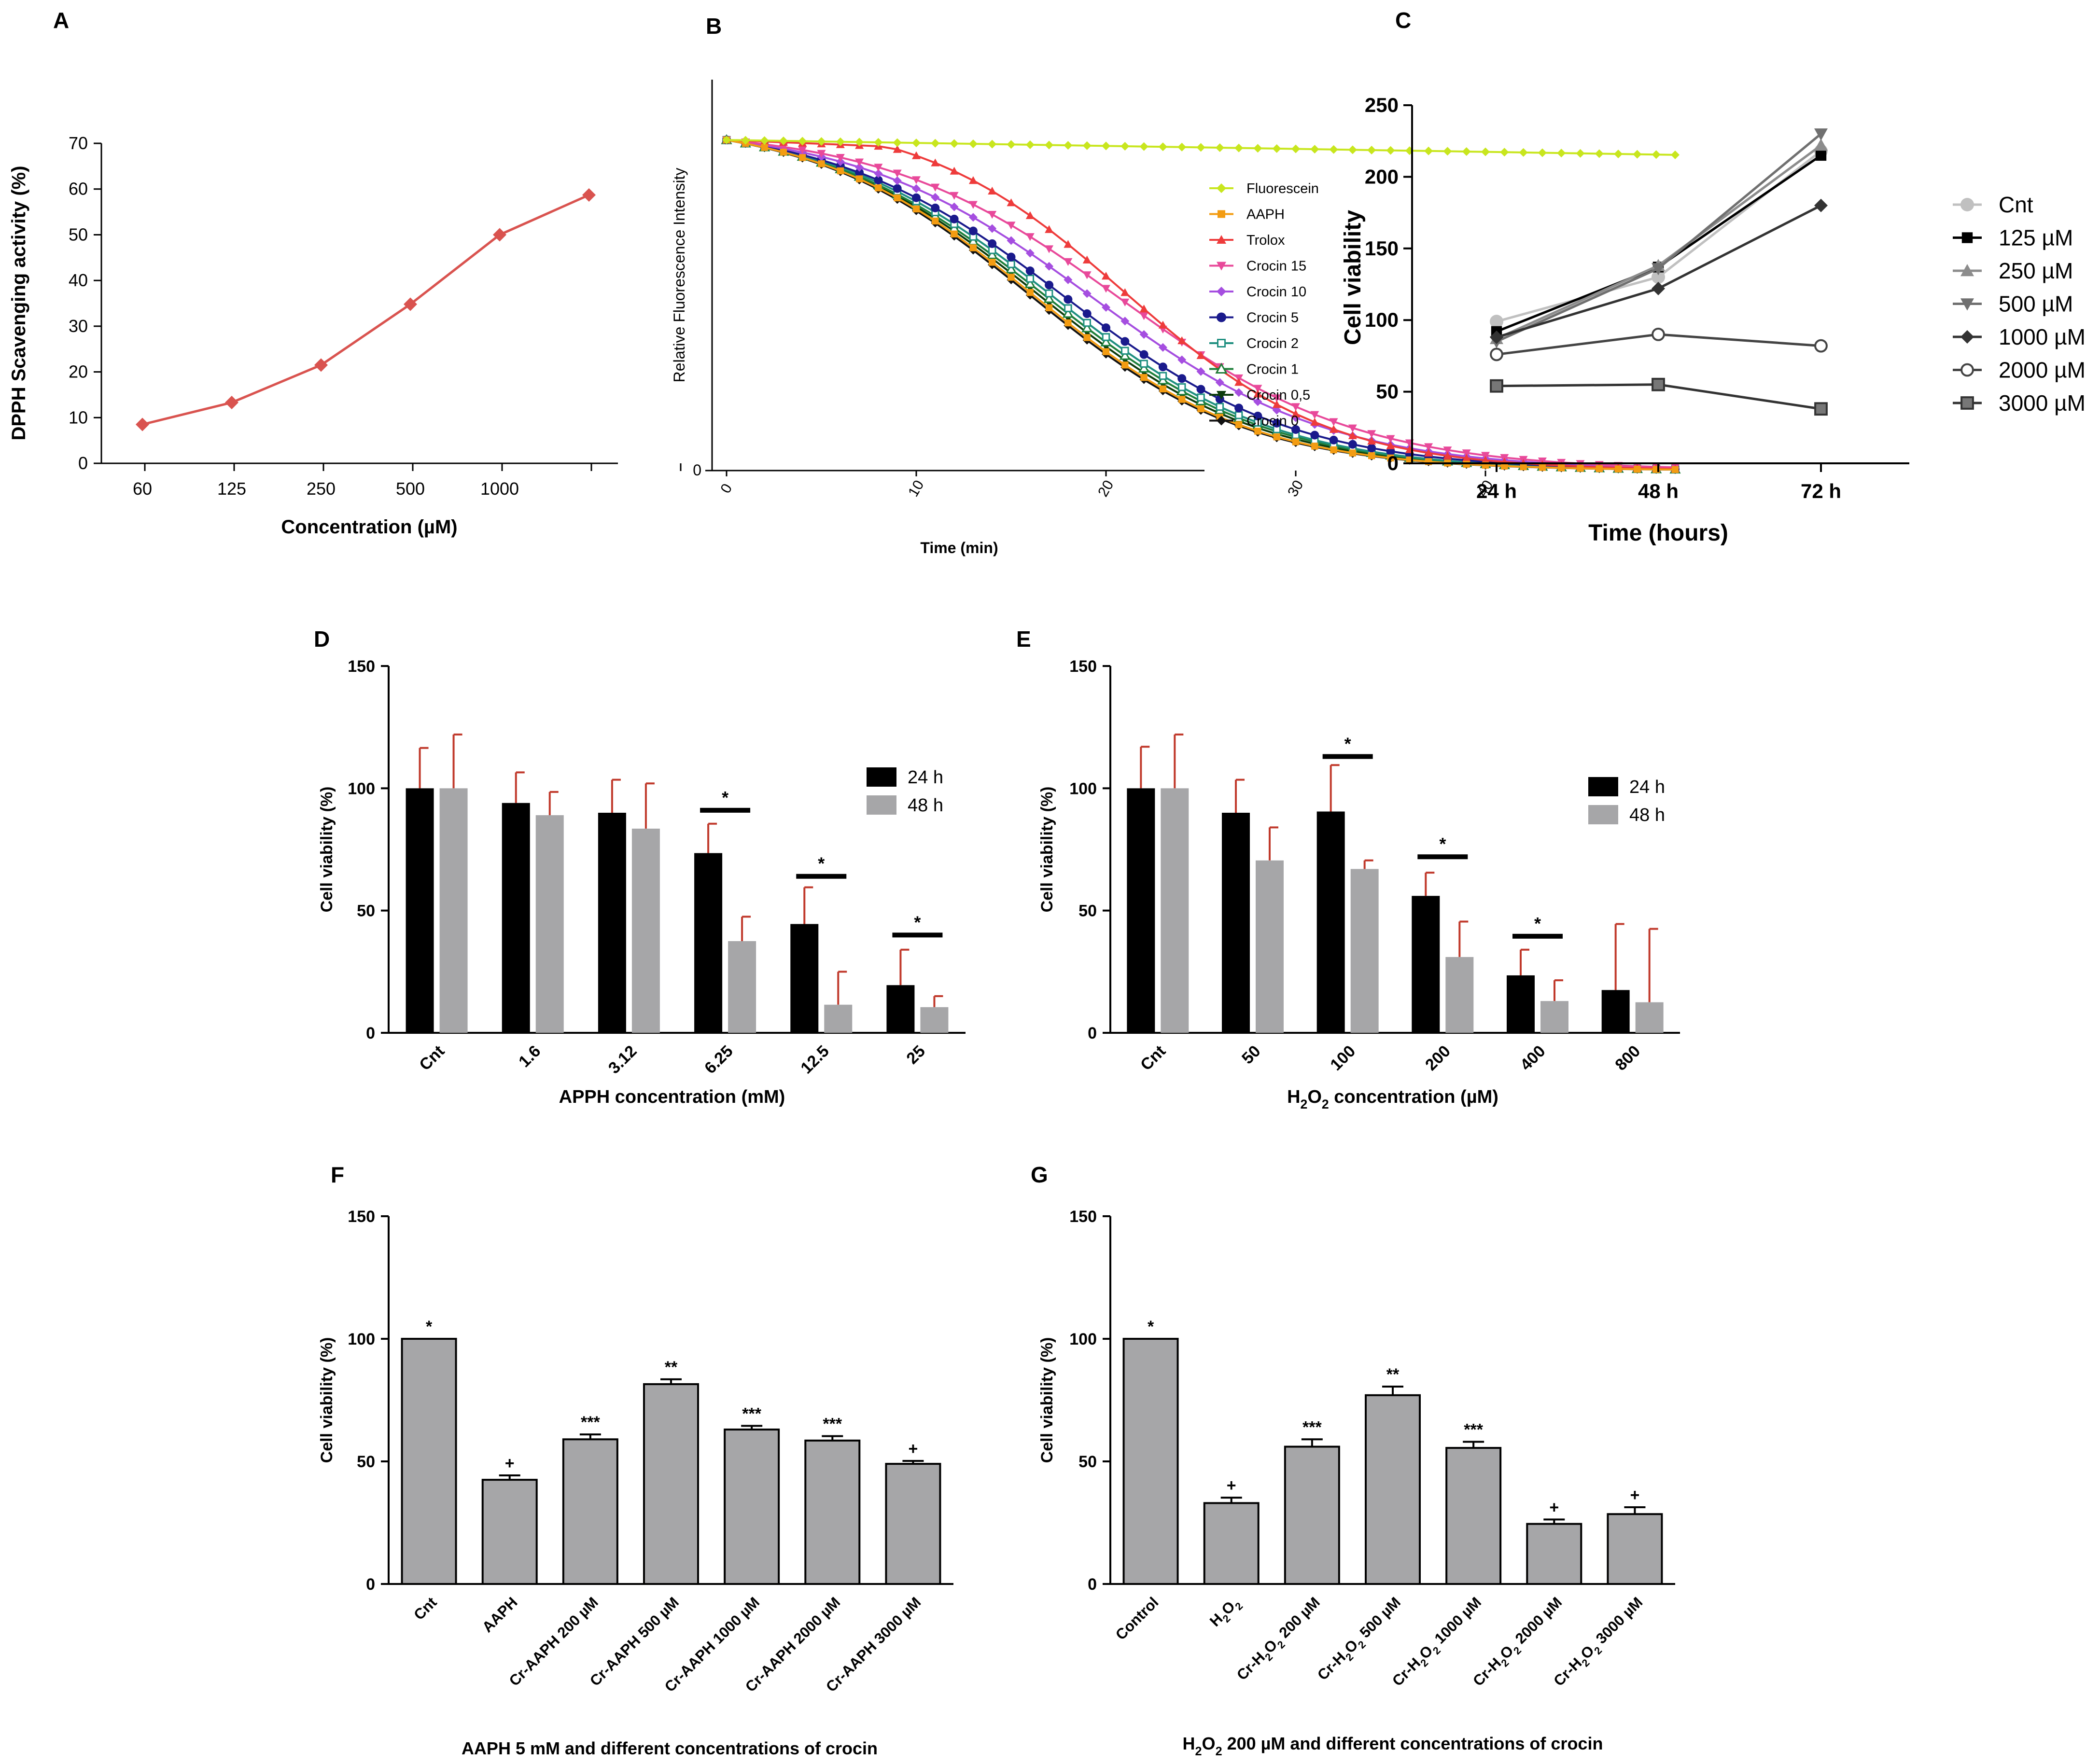  I want to click on dpph-line, so click(366, 310).